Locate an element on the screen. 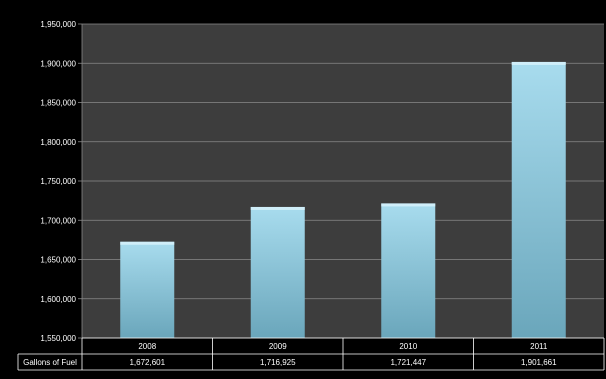  y-tick-label: 1,550,000 is located at coordinates (58, 338).